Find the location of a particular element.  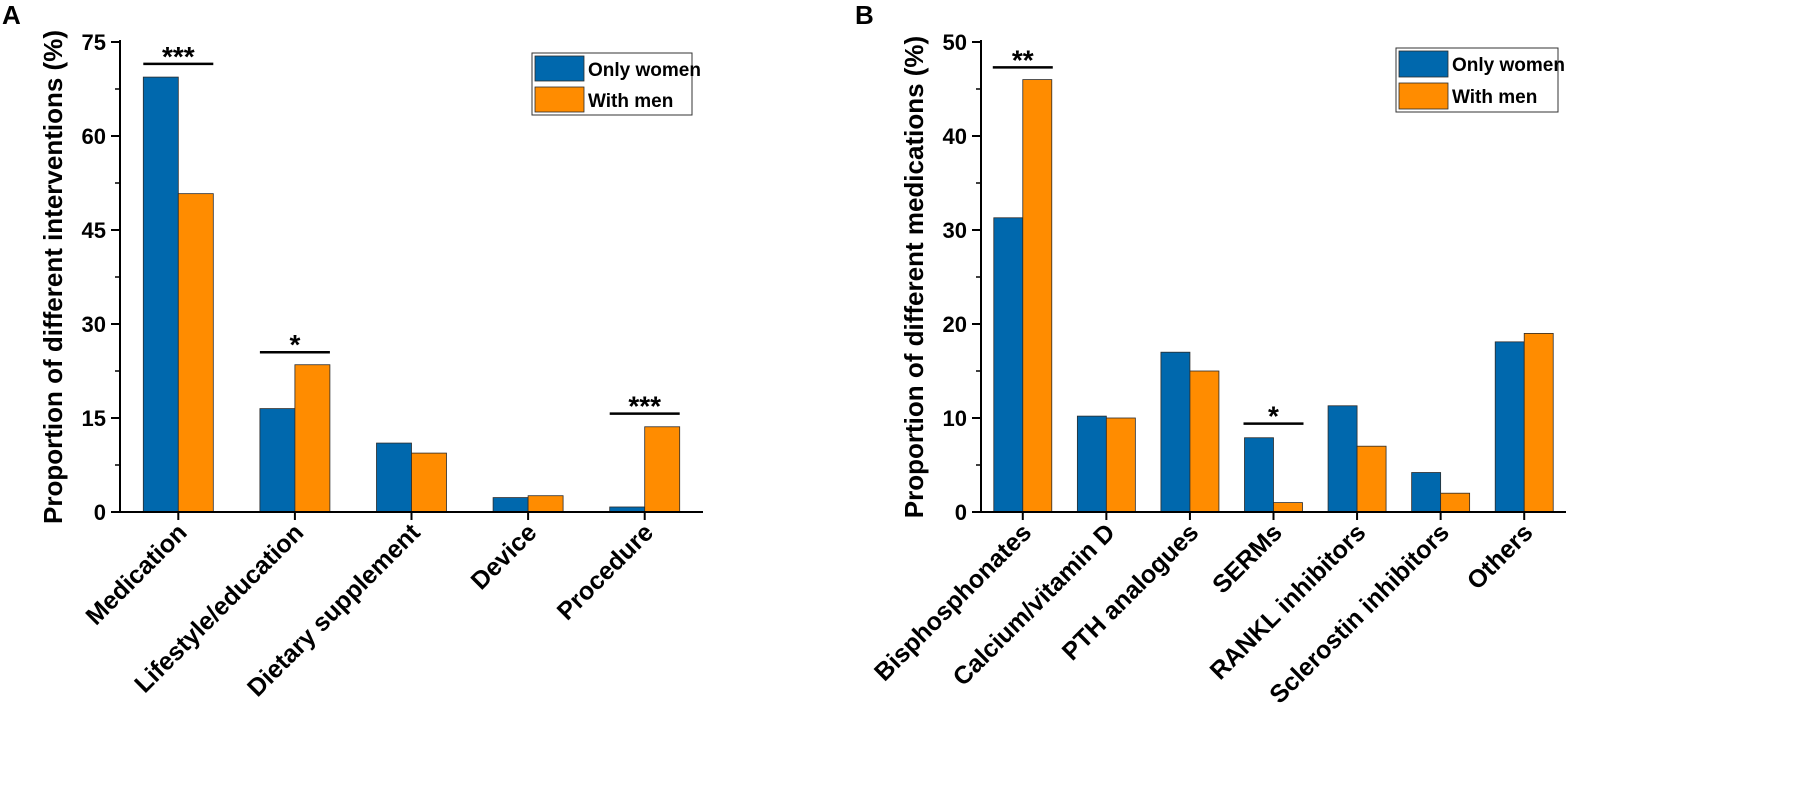

panel-a-y-tick-label-0: 0 is located at coordinates (100, 512).